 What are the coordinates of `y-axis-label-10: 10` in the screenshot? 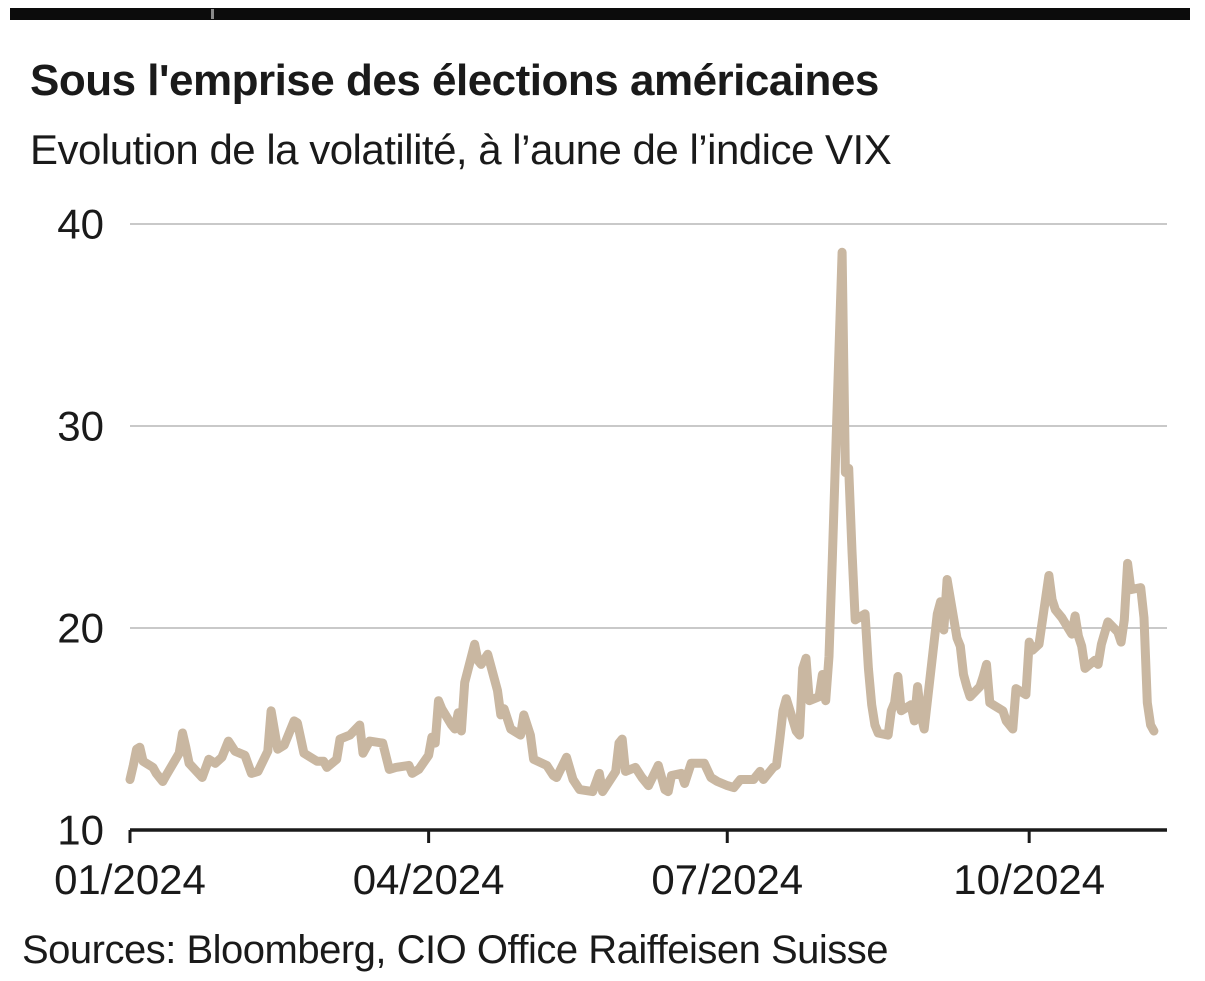 It's located at (80, 830).